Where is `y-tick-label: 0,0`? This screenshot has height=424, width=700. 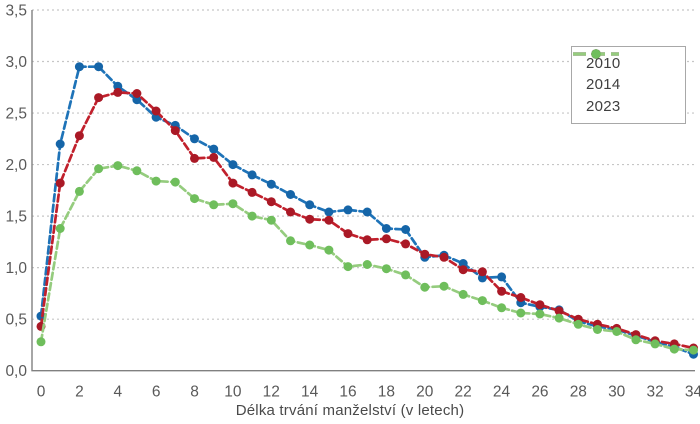 y-tick-label: 0,0 is located at coordinates (16, 371).